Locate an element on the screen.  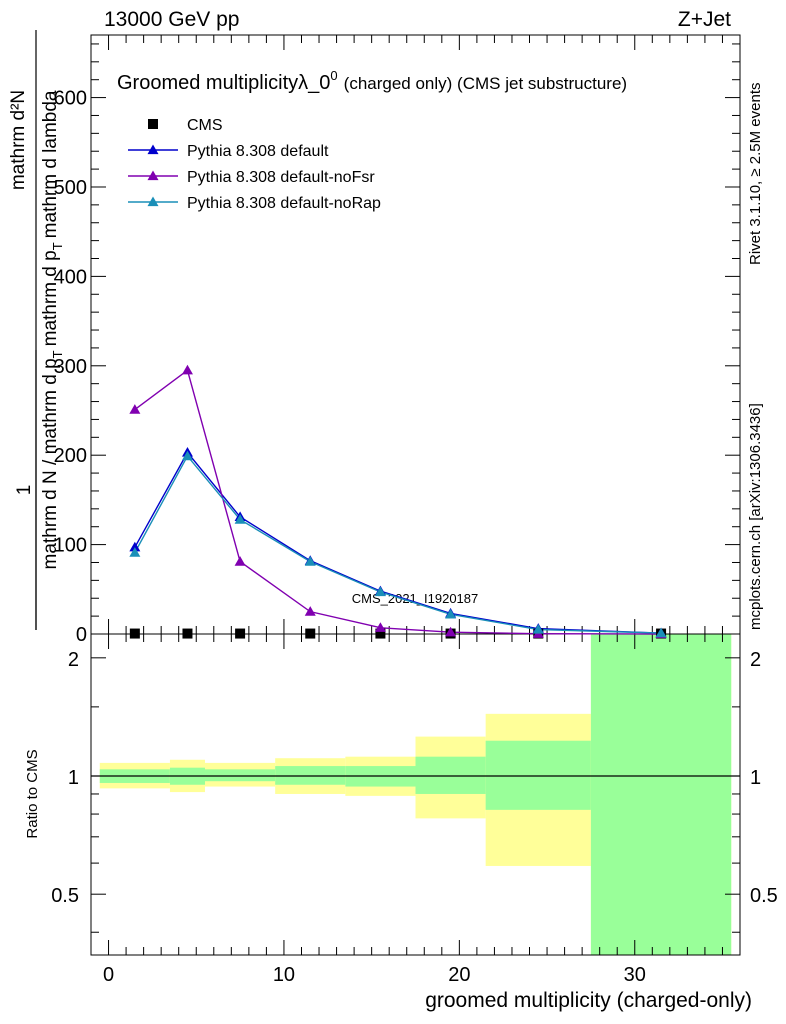
y-label-den-c: mathrm d lambda is located at coordinates (50, 164).